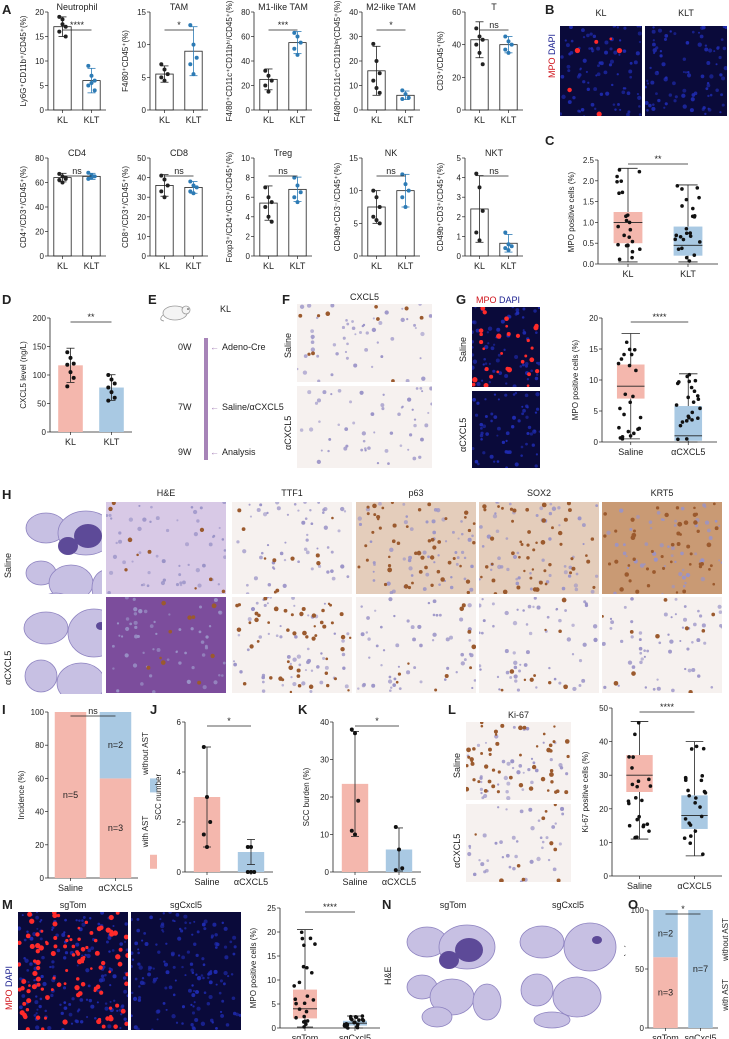  I want to click on panel-e-mouse-label: KL, so click(226, 309).